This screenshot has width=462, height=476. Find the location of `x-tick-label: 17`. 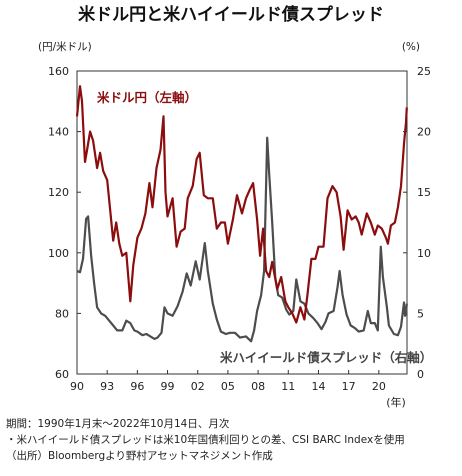

x-tick-label: 17 is located at coordinates (349, 386).